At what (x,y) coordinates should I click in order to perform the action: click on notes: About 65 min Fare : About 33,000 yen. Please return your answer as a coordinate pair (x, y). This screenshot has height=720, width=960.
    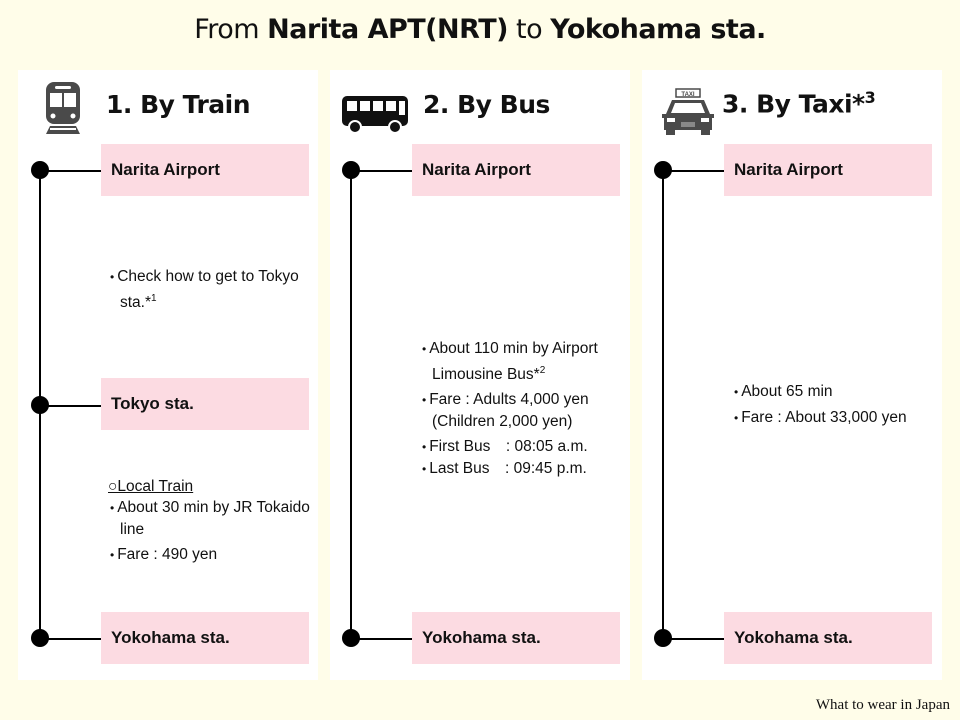
    Looking at the image, I should click on (836, 407).